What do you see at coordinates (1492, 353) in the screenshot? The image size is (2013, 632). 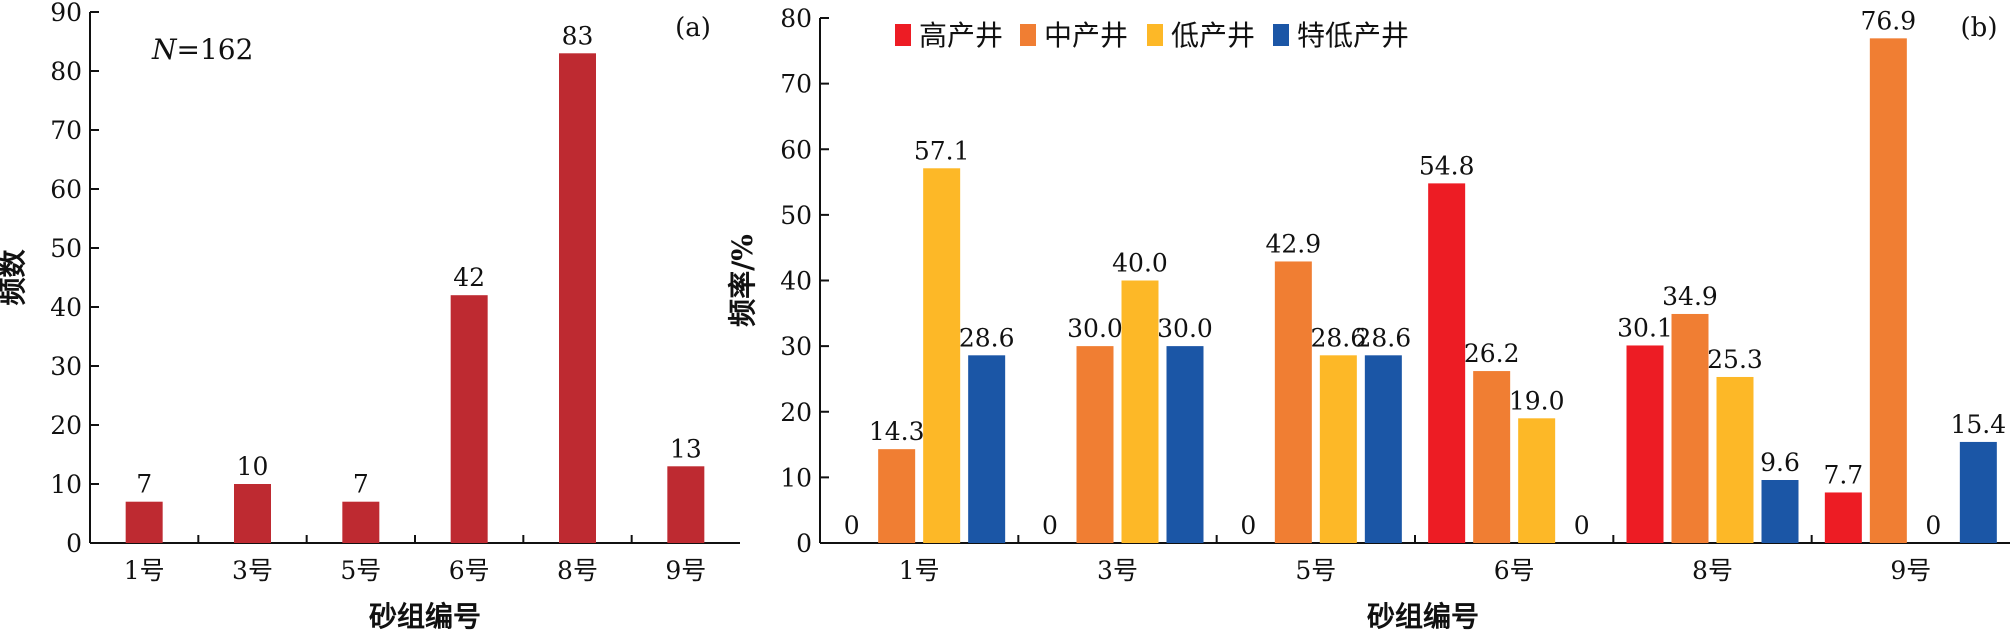 I see `data-label: 26.2` at bounding box center [1492, 353].